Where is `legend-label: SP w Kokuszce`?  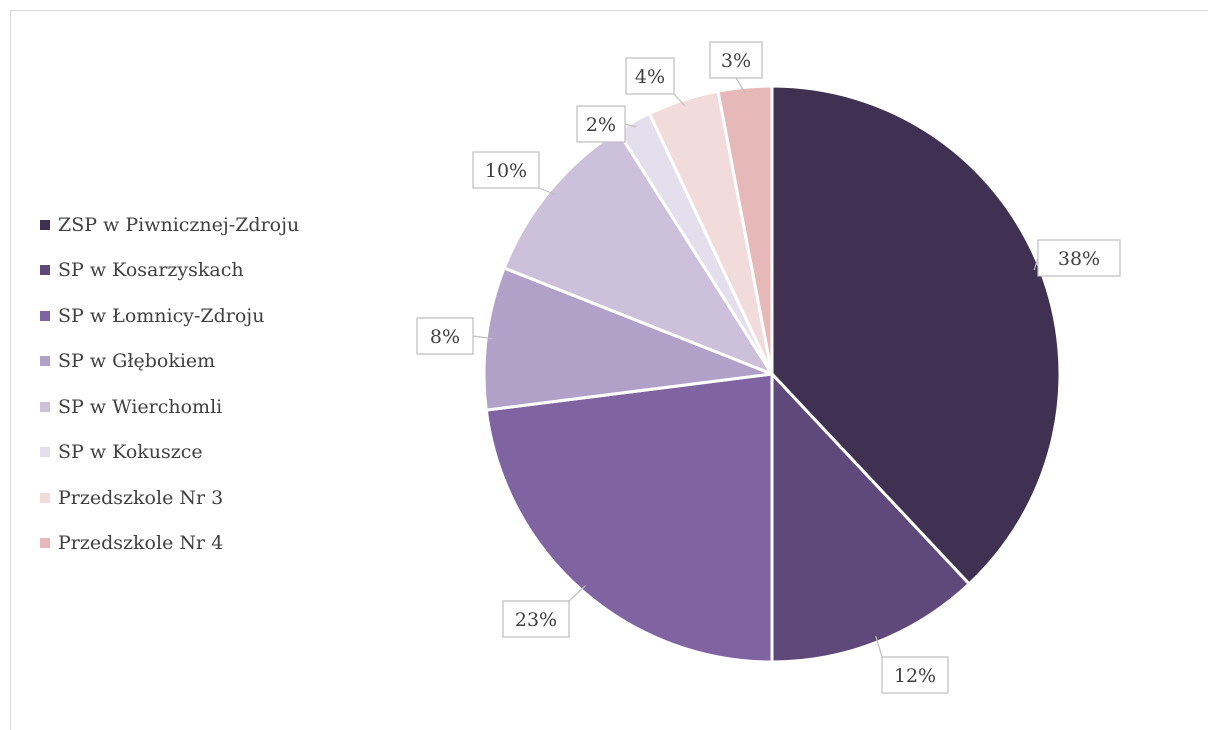
legend-label: SP w Kokuszce is located at coordinates (130, 452).